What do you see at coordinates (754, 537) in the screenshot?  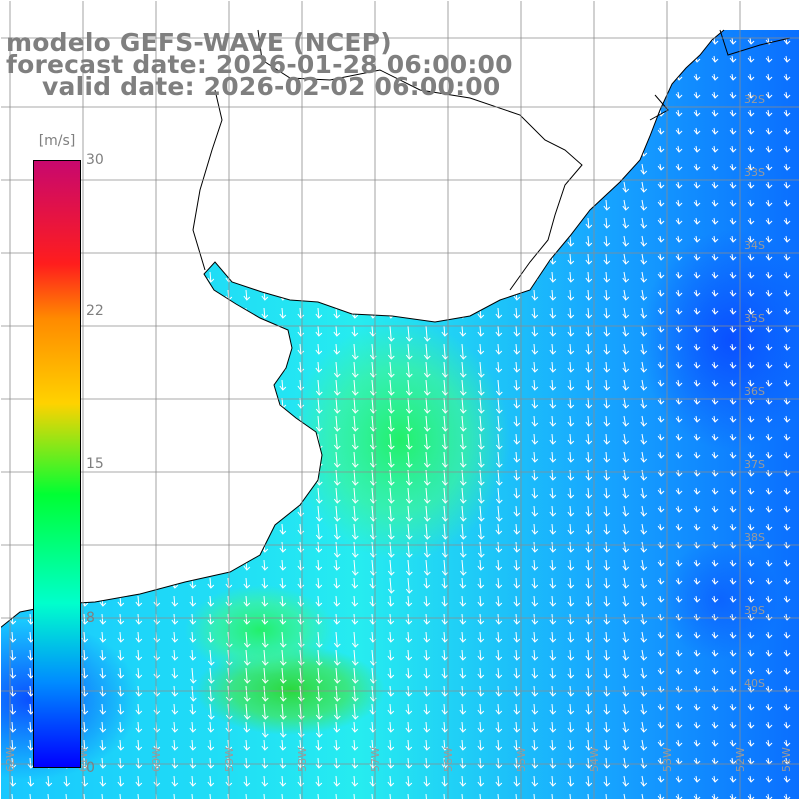 I see `latitude-label: 38S` at bounding box center [754, 537].